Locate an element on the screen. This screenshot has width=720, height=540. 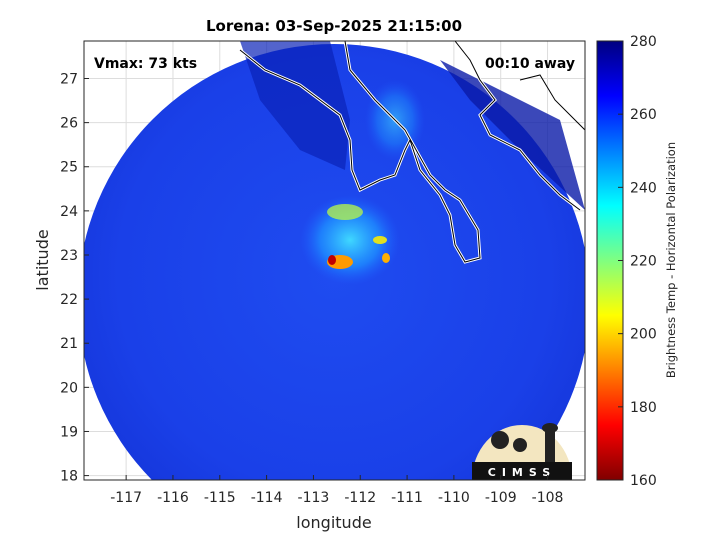
storm-eye is located at coordinates (332, 260).